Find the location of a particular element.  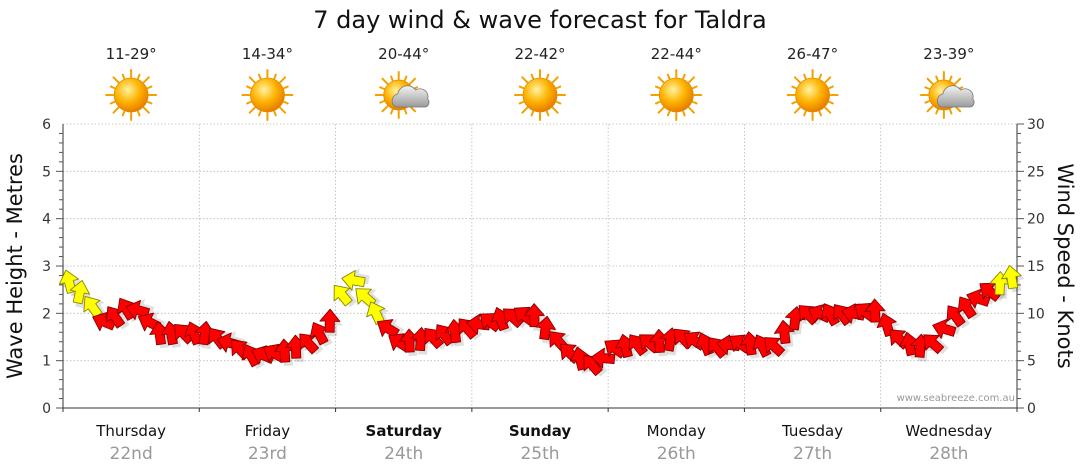

temperature-range: 22-44° is located at coordinates (676, 54).